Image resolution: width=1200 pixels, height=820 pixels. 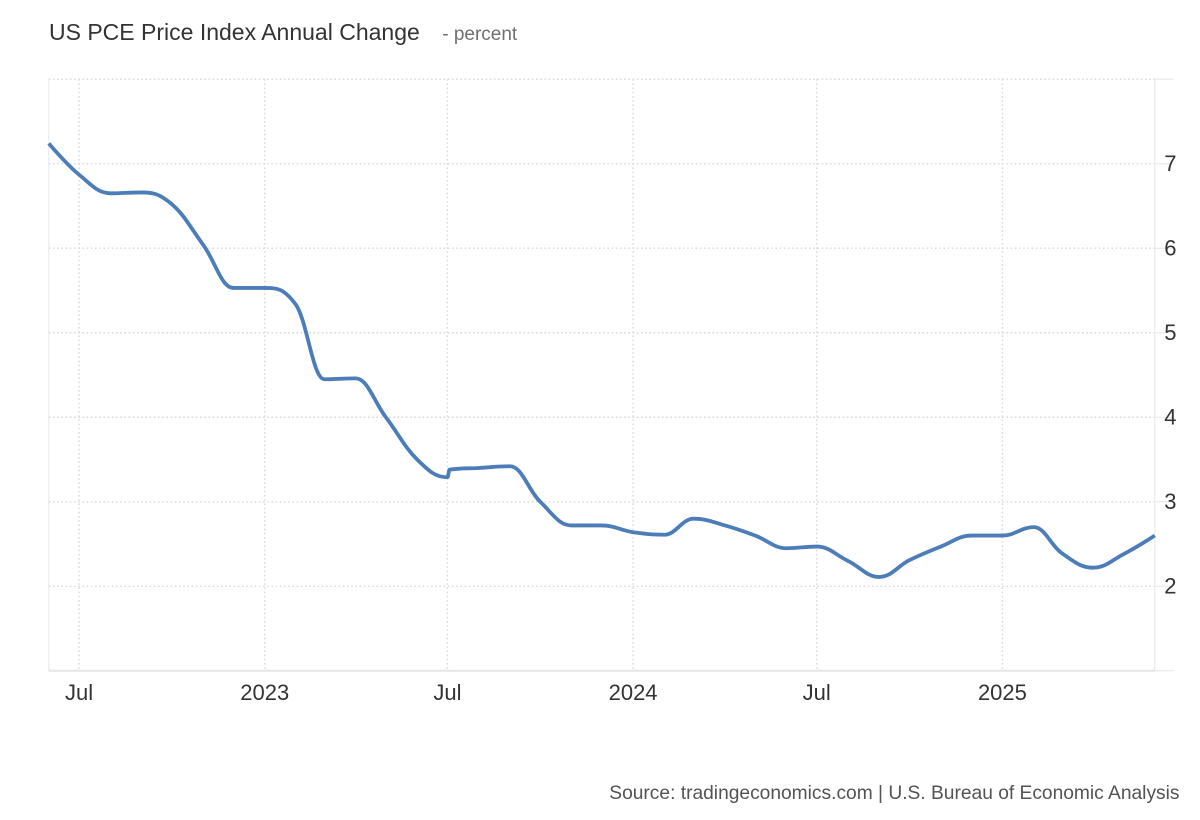 I want to click on chart-title: US PCE Price Index Annual Change, so click(x=234, y=32).